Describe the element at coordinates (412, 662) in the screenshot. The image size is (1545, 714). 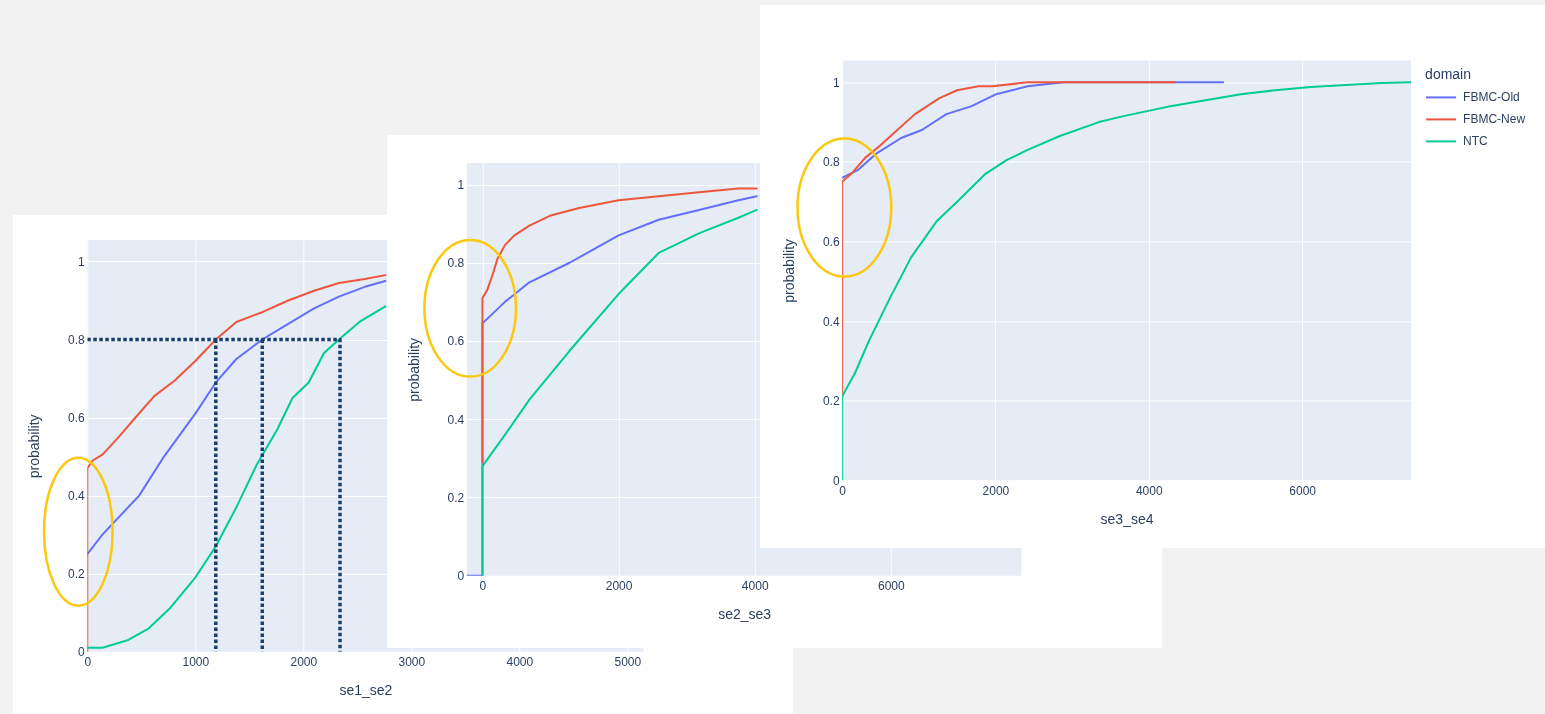
I see `x-tick-label: 3000` at that location.